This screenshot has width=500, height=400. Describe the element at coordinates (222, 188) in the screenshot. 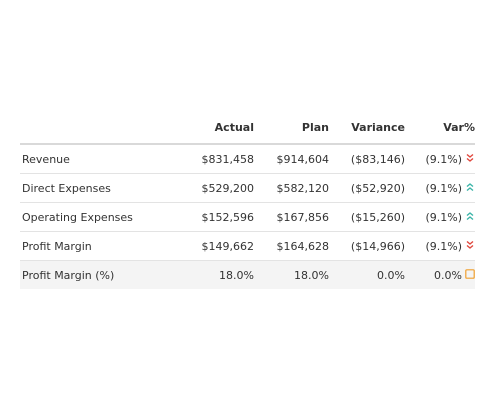

I see `cell-actual: $529,200` at that location.